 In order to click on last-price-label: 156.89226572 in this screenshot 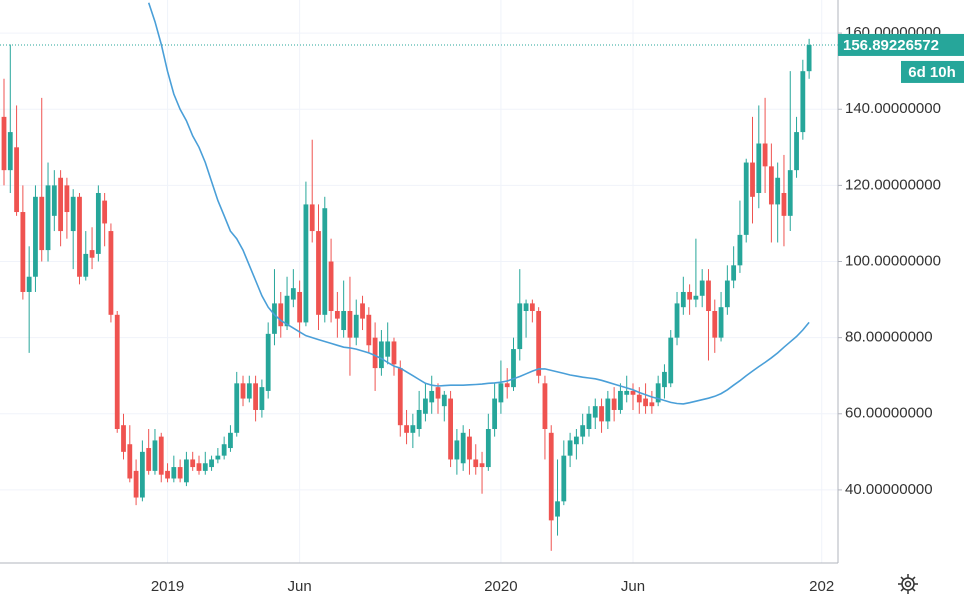, I will do `click(891, 45)`.